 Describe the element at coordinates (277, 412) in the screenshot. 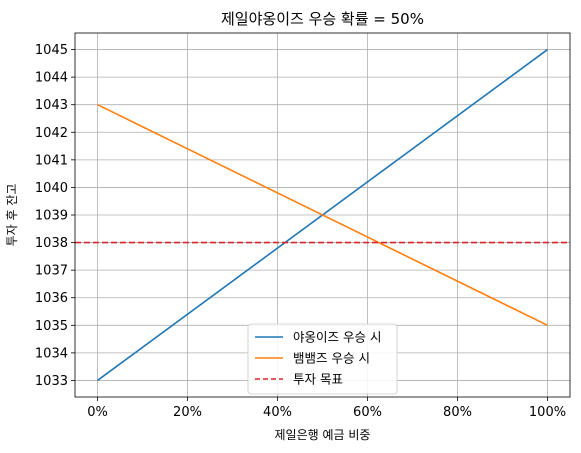

I see `x-tick-label: 40%` at that location.